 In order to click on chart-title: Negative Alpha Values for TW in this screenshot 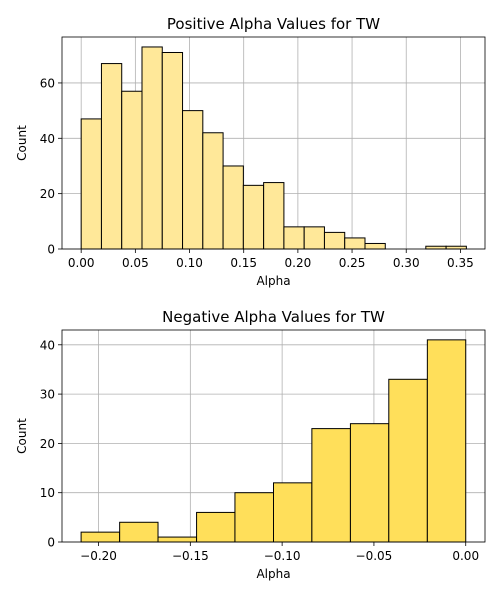, I will do `click(273, 317)`.